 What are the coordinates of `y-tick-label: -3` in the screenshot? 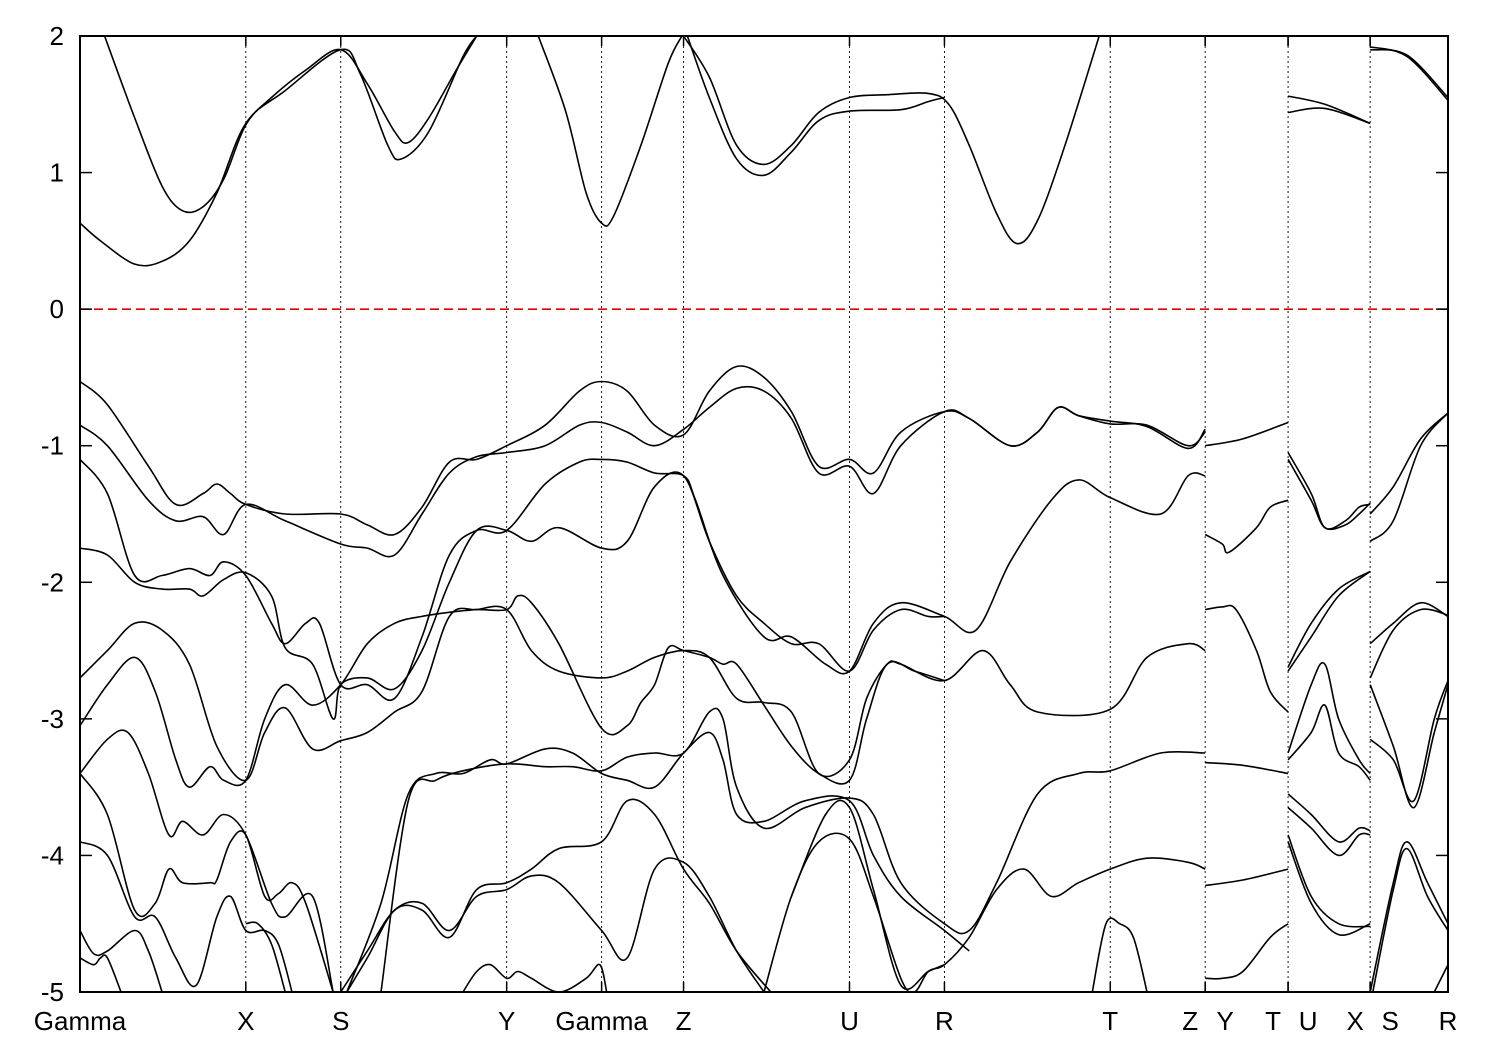 It's located at (52, 719).